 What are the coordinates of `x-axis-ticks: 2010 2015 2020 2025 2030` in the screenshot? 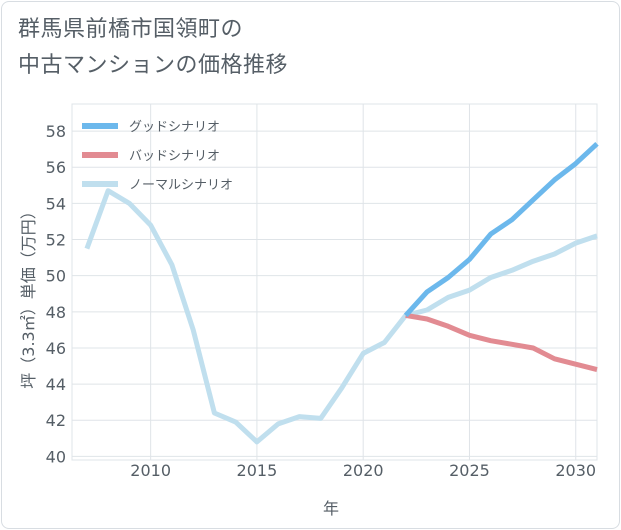 It's located at (363, 470).